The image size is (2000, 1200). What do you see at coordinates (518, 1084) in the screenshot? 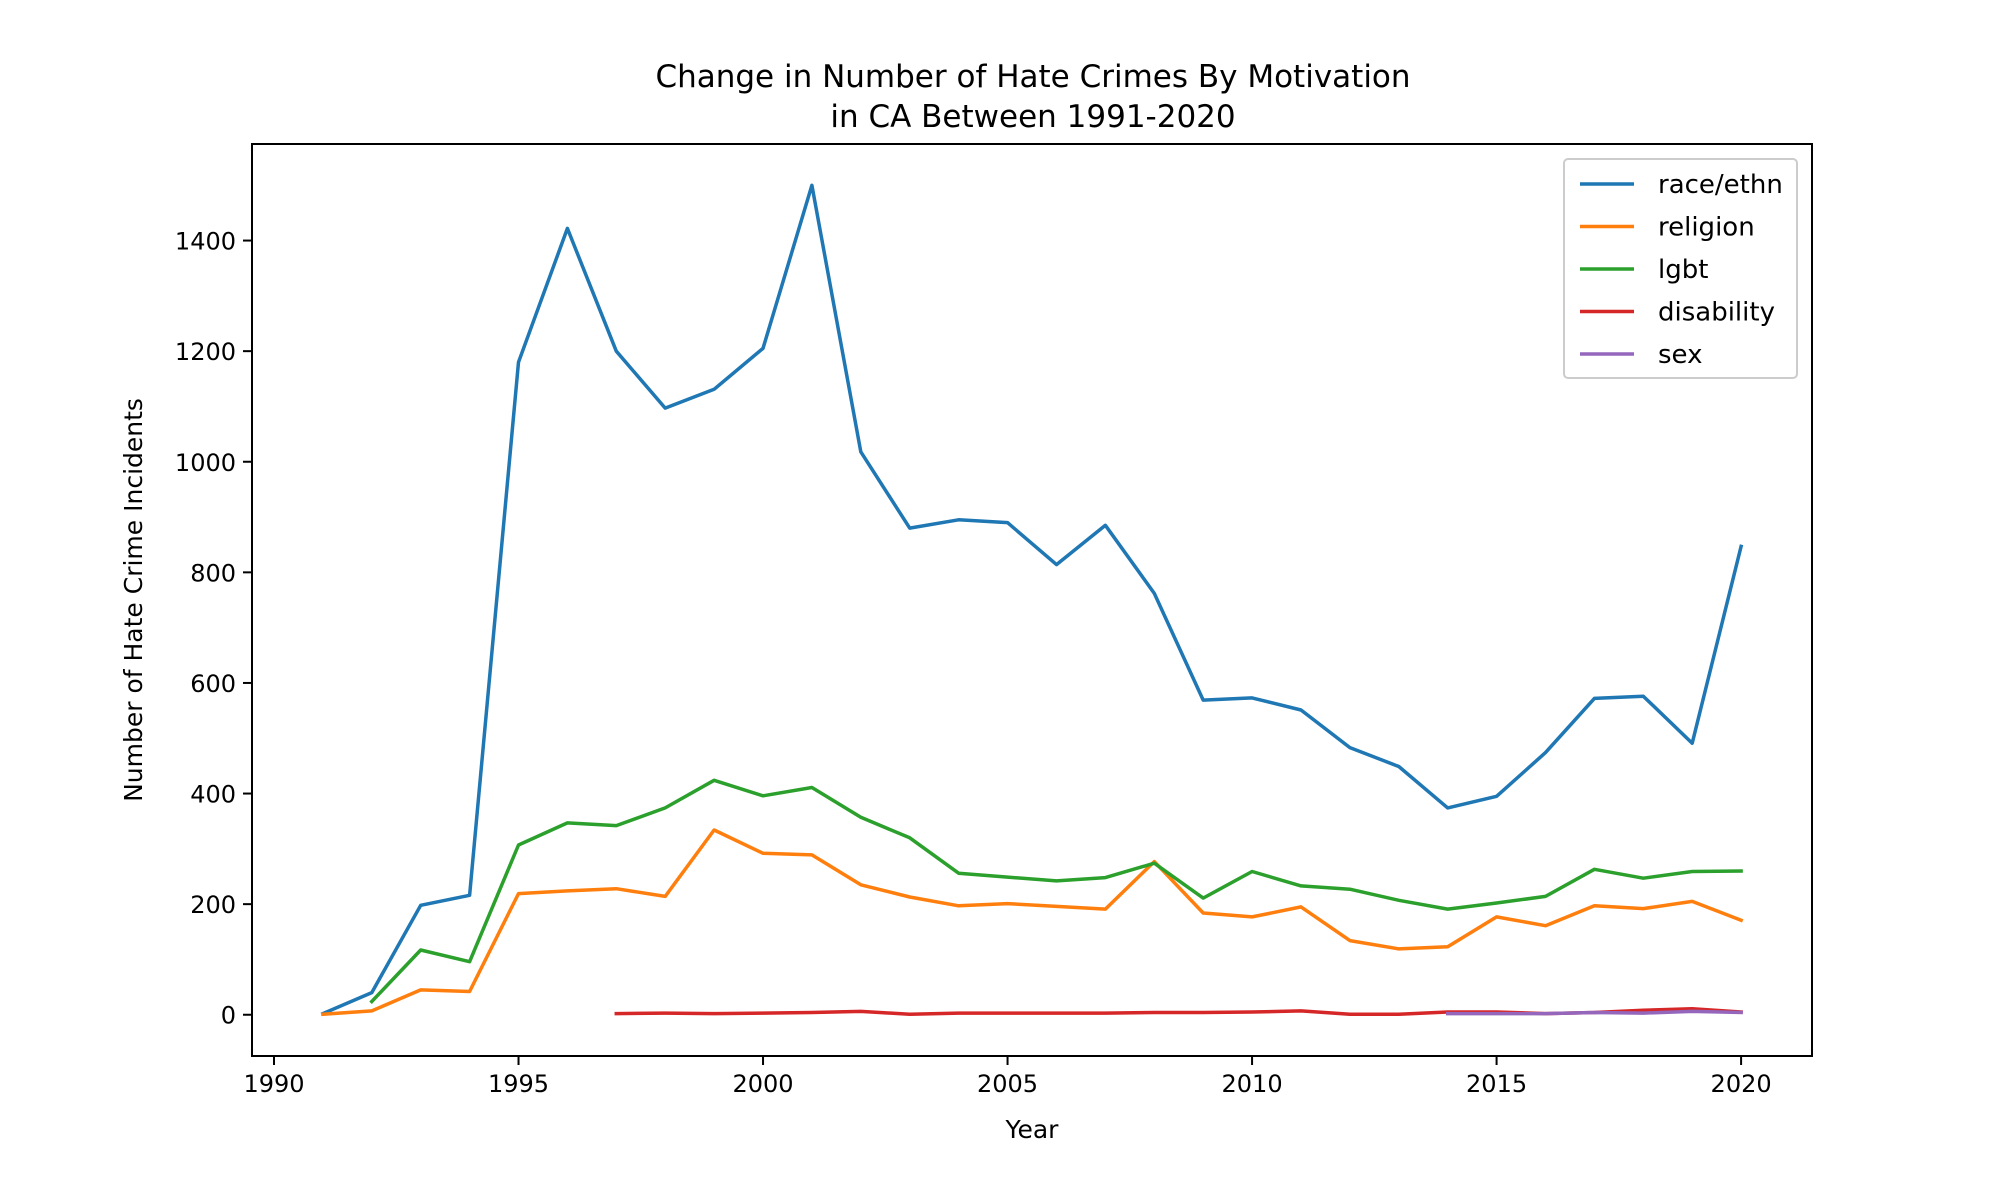
I see `x-tick-label: 1995` at bounding box center [518, 1084].